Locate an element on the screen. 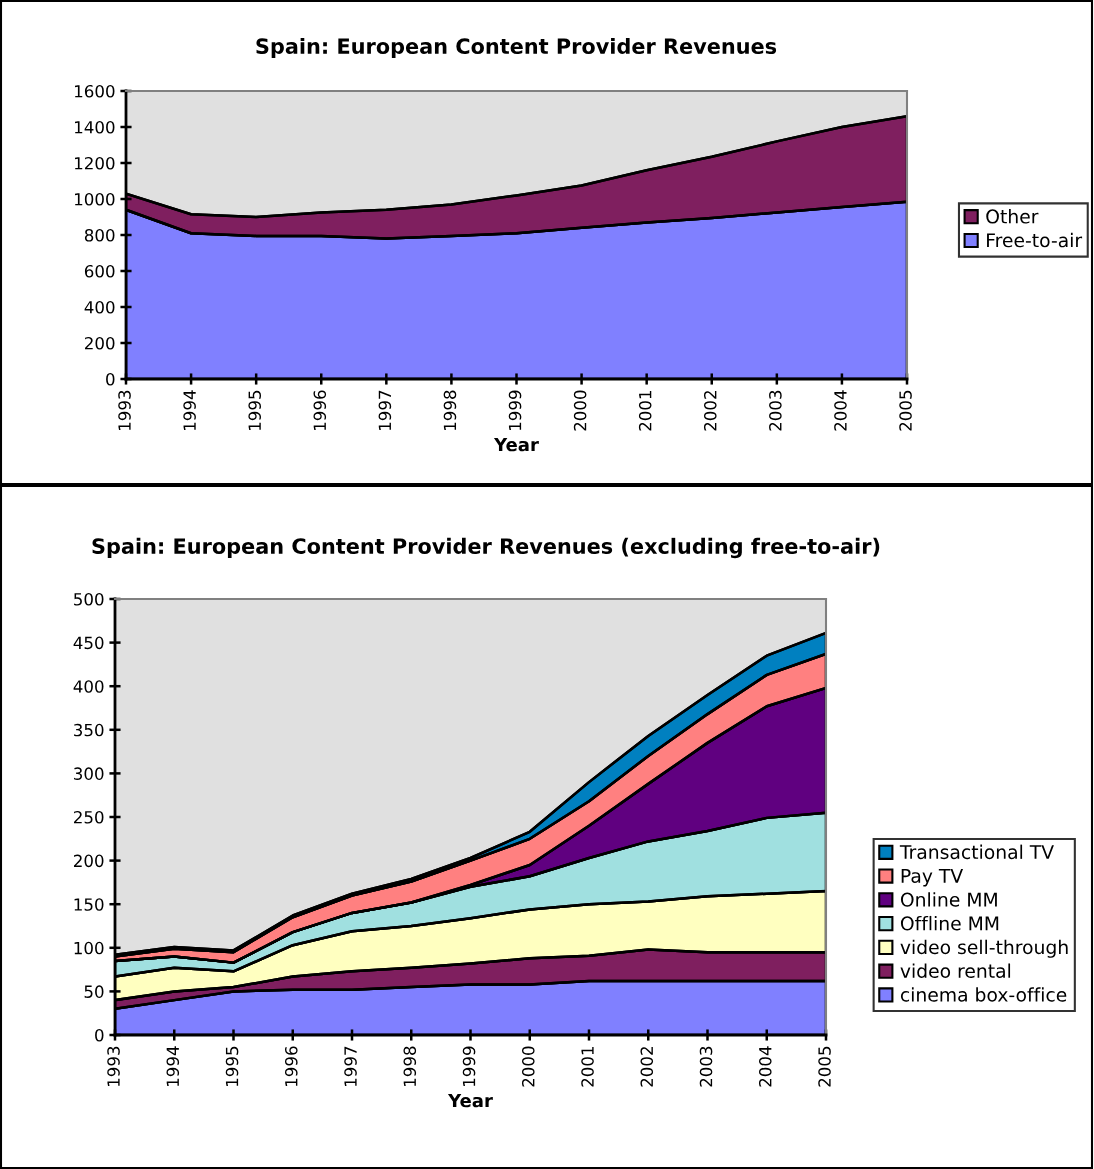 This screenshot has width=1094, height=1169. chart-title: Spain: European Content Provider Revenues (excluding free-to-air) is located at coordinates (486, 548).